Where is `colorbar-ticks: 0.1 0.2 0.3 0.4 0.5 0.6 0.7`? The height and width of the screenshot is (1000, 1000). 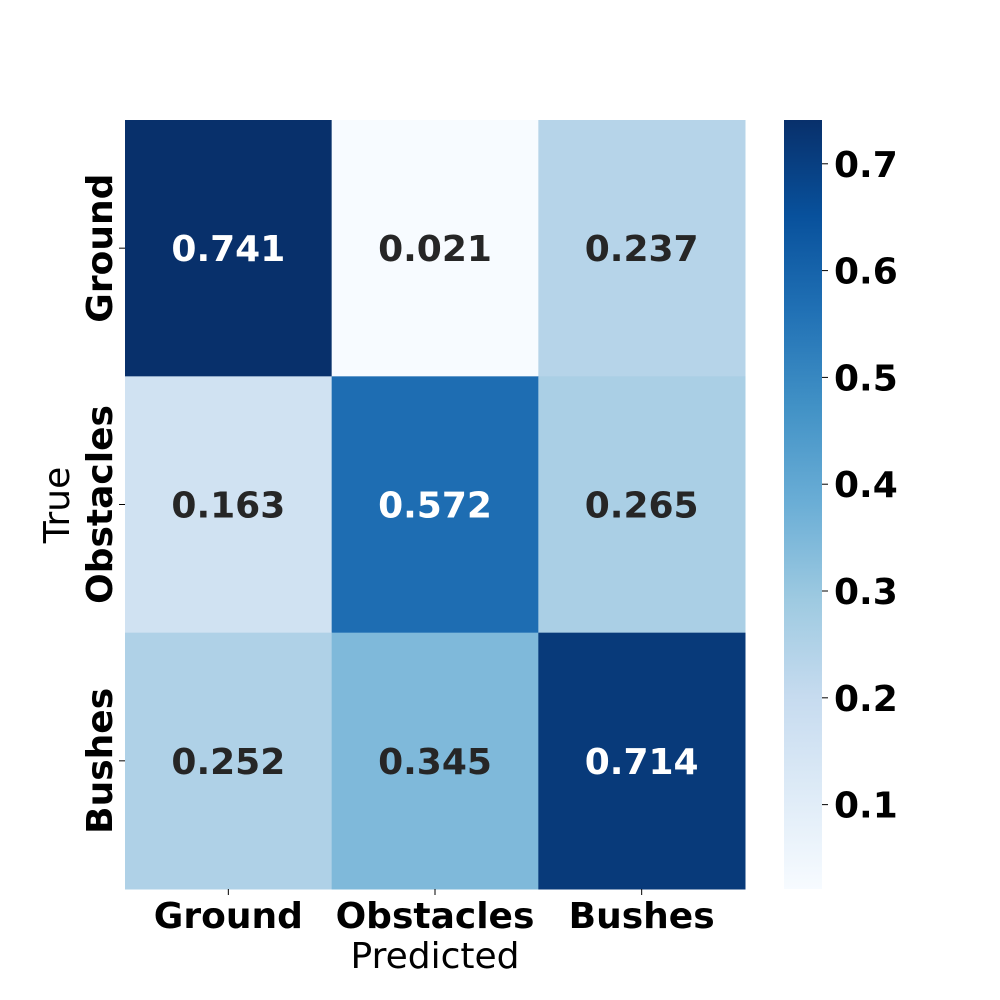 colorbar-ticks: 0.1 0.2 0.3 0.4 0.5 0.6 0.7 is located at coordinates (860, 486).